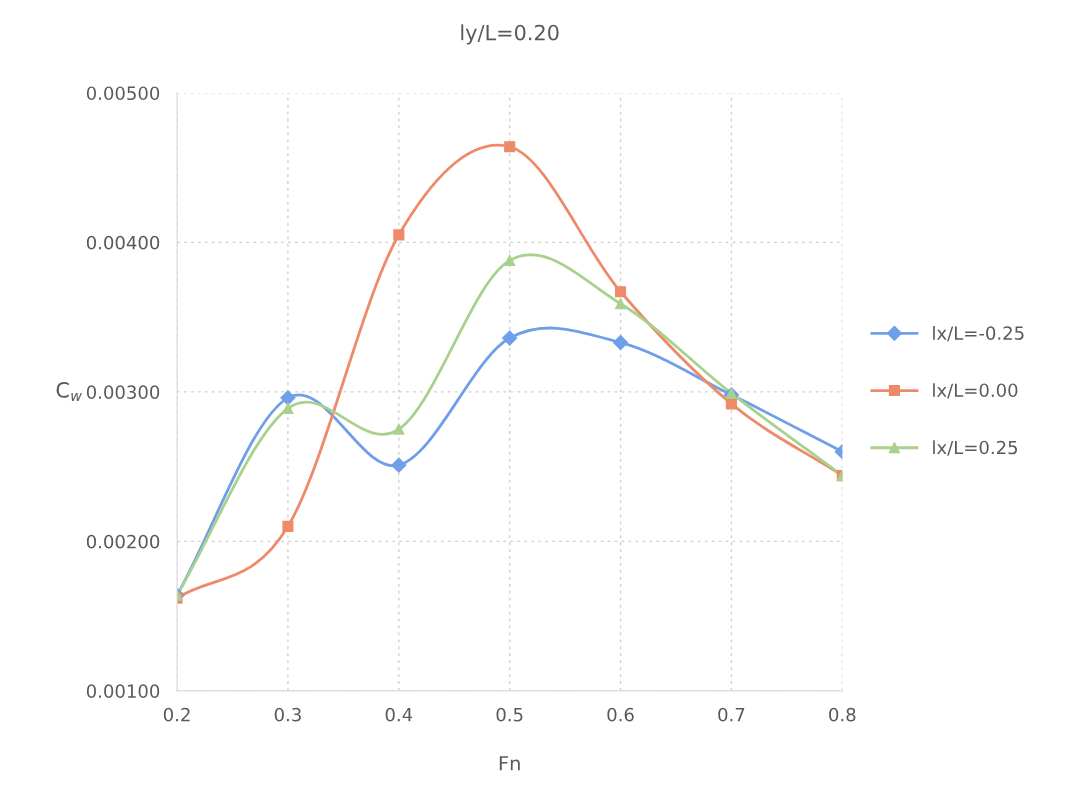  Describe the element at coordinates (69, 391) in the screenshot. I see `y-axis-title: C$_{w}$` at that location.